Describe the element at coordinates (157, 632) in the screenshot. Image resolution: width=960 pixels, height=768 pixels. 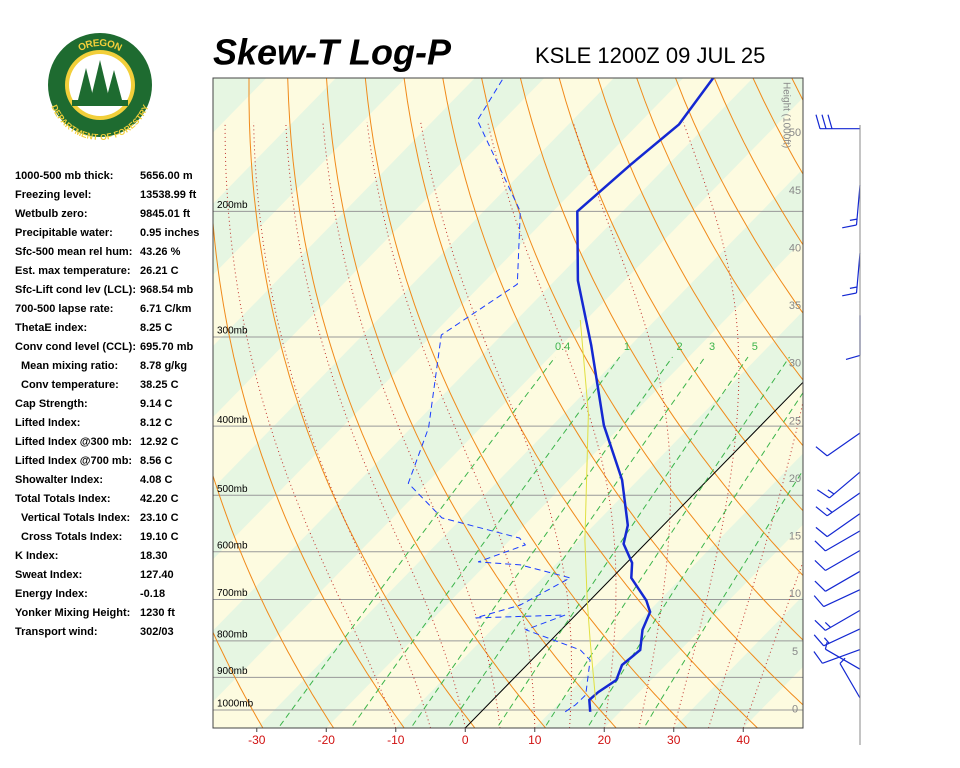
I see `index-value: 302/03` at that location.